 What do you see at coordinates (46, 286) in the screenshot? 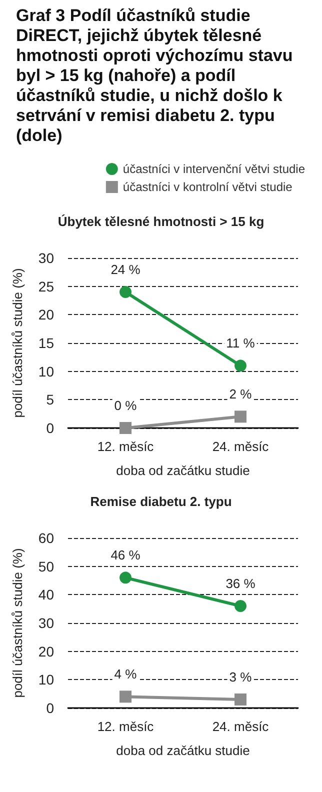
I see `y-tick-label: 25` at bounding box center [46, 286].